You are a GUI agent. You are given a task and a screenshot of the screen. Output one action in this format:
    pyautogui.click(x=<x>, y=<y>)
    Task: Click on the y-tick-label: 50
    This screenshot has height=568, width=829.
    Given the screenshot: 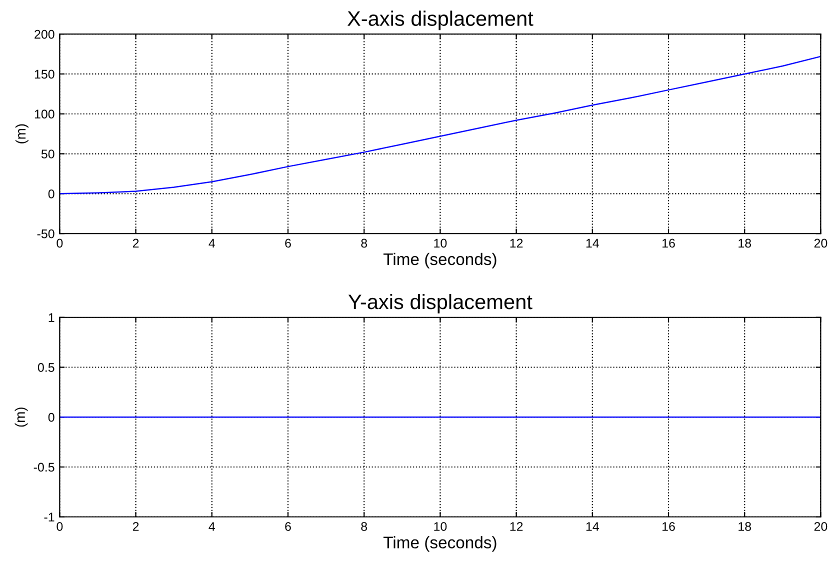 What is the action you would take?
    pyautogui.click(x=47, y=154)
    